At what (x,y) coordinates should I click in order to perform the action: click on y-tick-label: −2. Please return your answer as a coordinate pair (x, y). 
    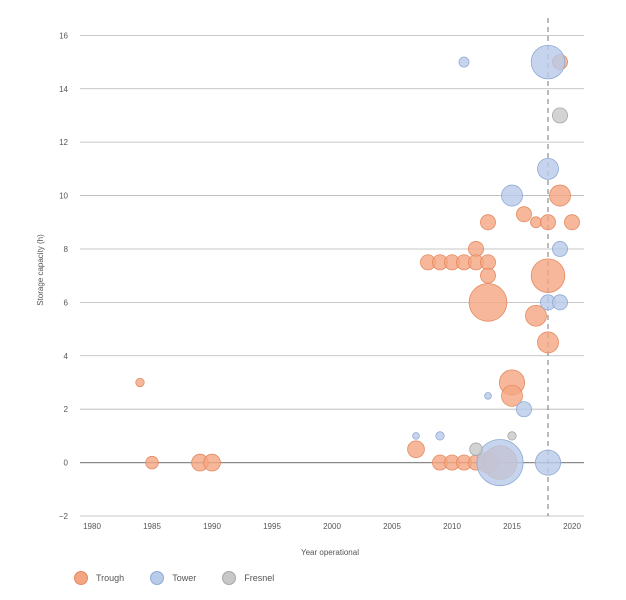
    Looking at the image, I should click on (64, 516).